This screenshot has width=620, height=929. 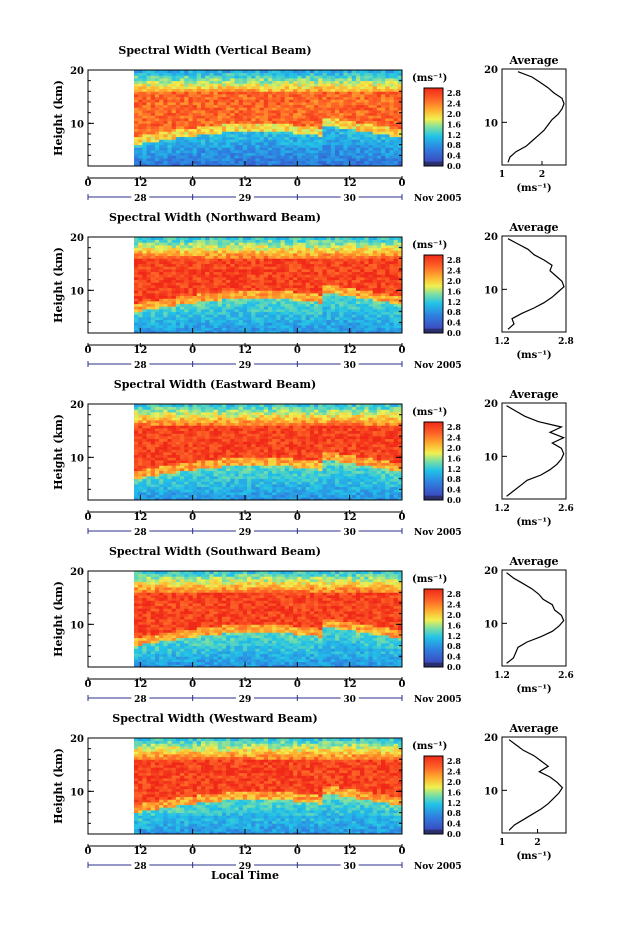 I want to click on y-tick-label: 20, so click(x=77, y=572).